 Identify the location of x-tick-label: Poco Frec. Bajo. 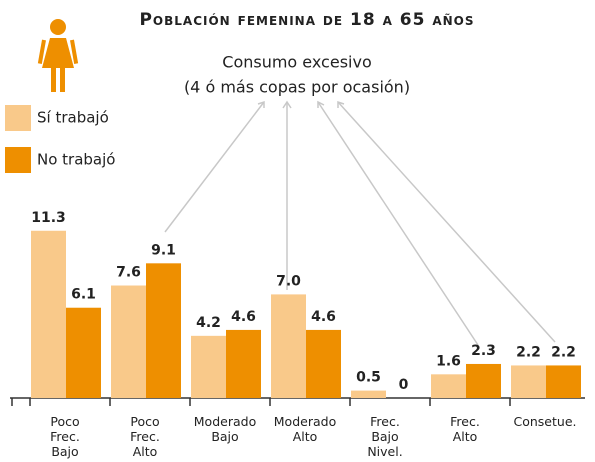
(65, 436).